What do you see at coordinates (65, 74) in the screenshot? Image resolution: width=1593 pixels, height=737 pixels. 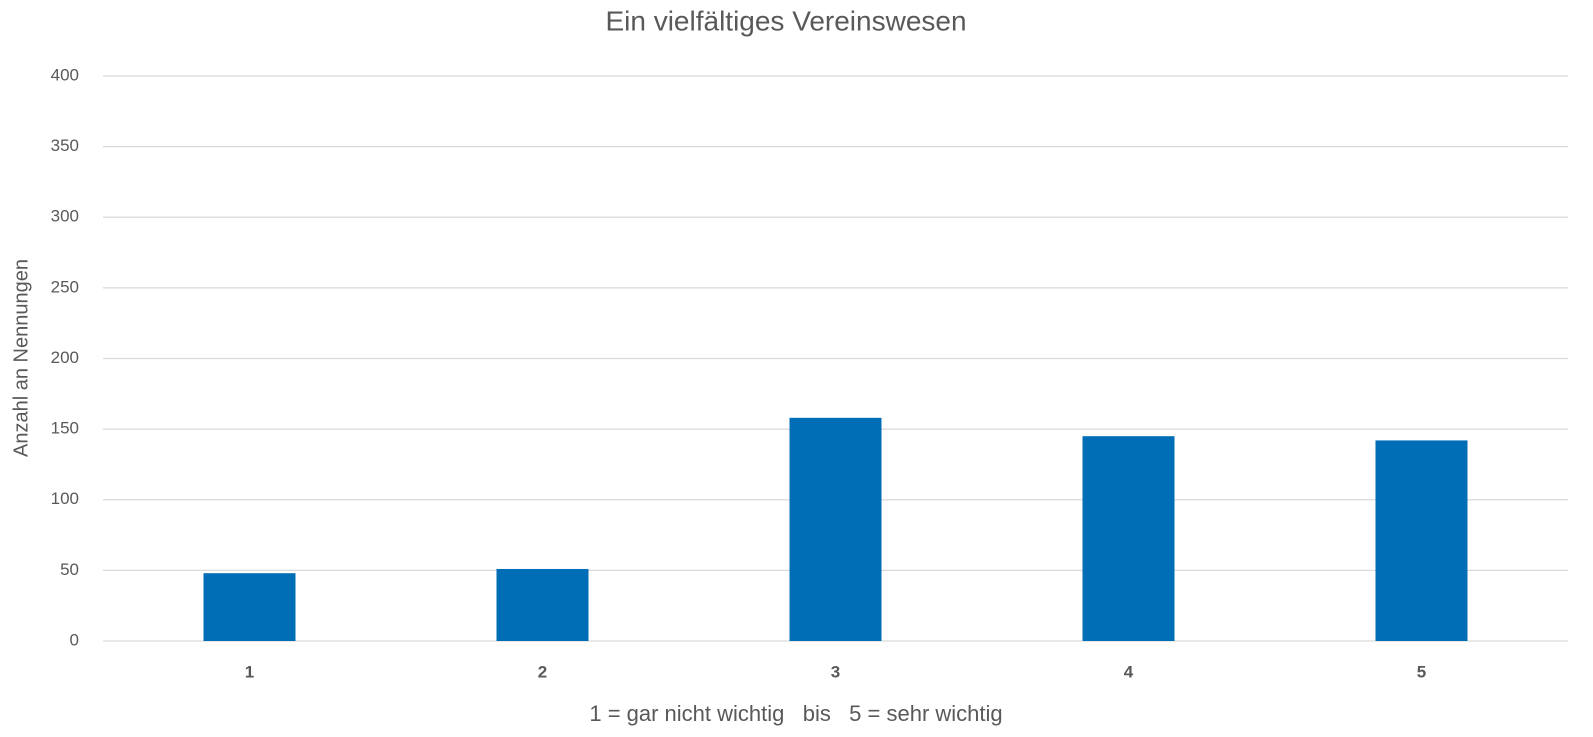 I see `y-tick-label: 400` at bounding box center [65, 74].